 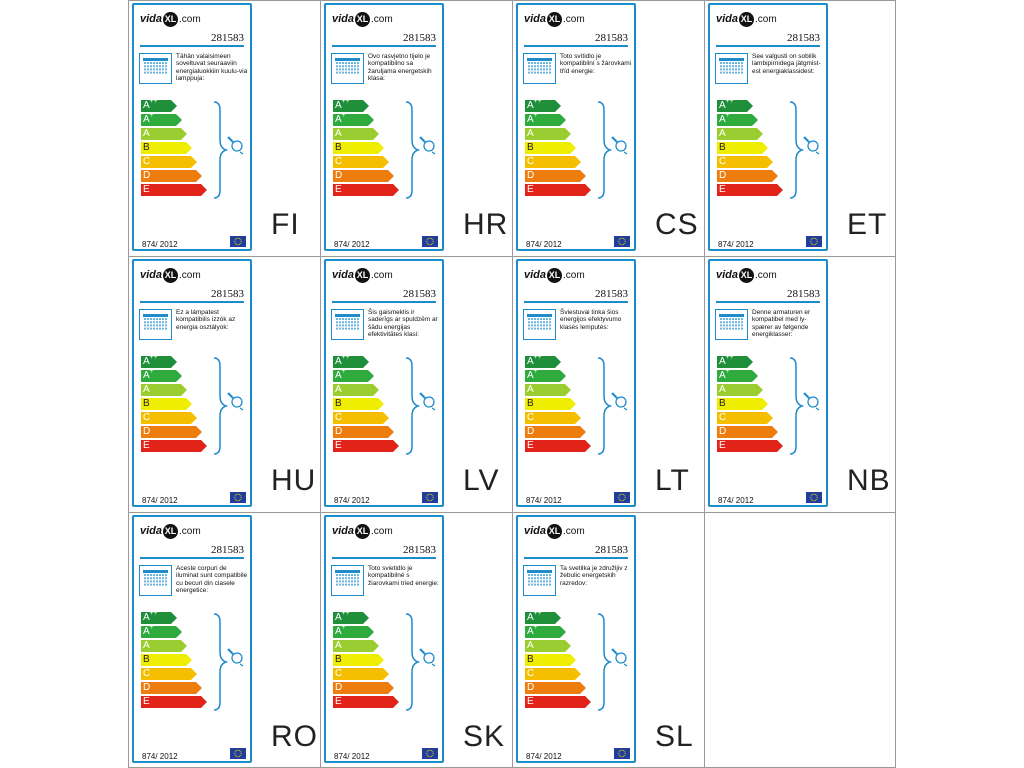 I want to click on language-code: HU, so click(x=294, y=480).